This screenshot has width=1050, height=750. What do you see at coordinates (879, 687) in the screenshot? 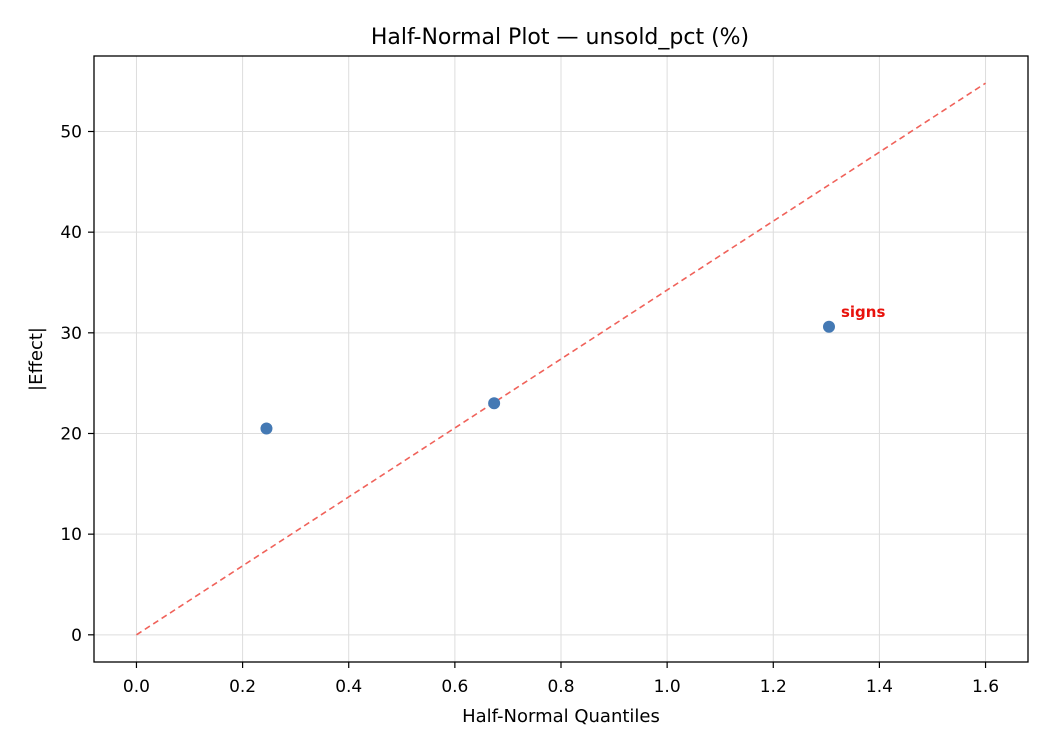
I see `x-tick-label: 1.4` at bounding box center [879, 687].